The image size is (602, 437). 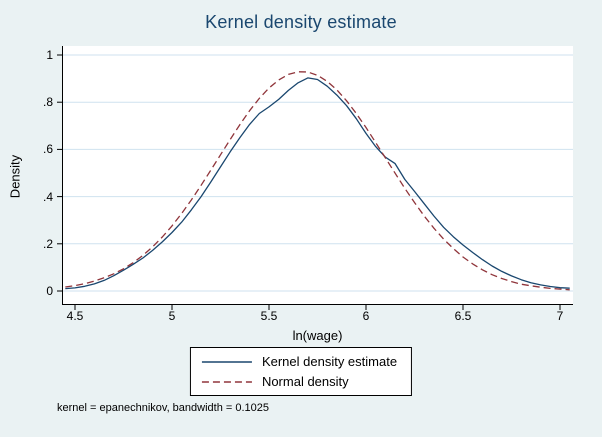 What do you see at coordinates (329, 361) in the screenshot?
I see `legend-label-kernel: Kernel density estimate` at bounding box center [329, 361].